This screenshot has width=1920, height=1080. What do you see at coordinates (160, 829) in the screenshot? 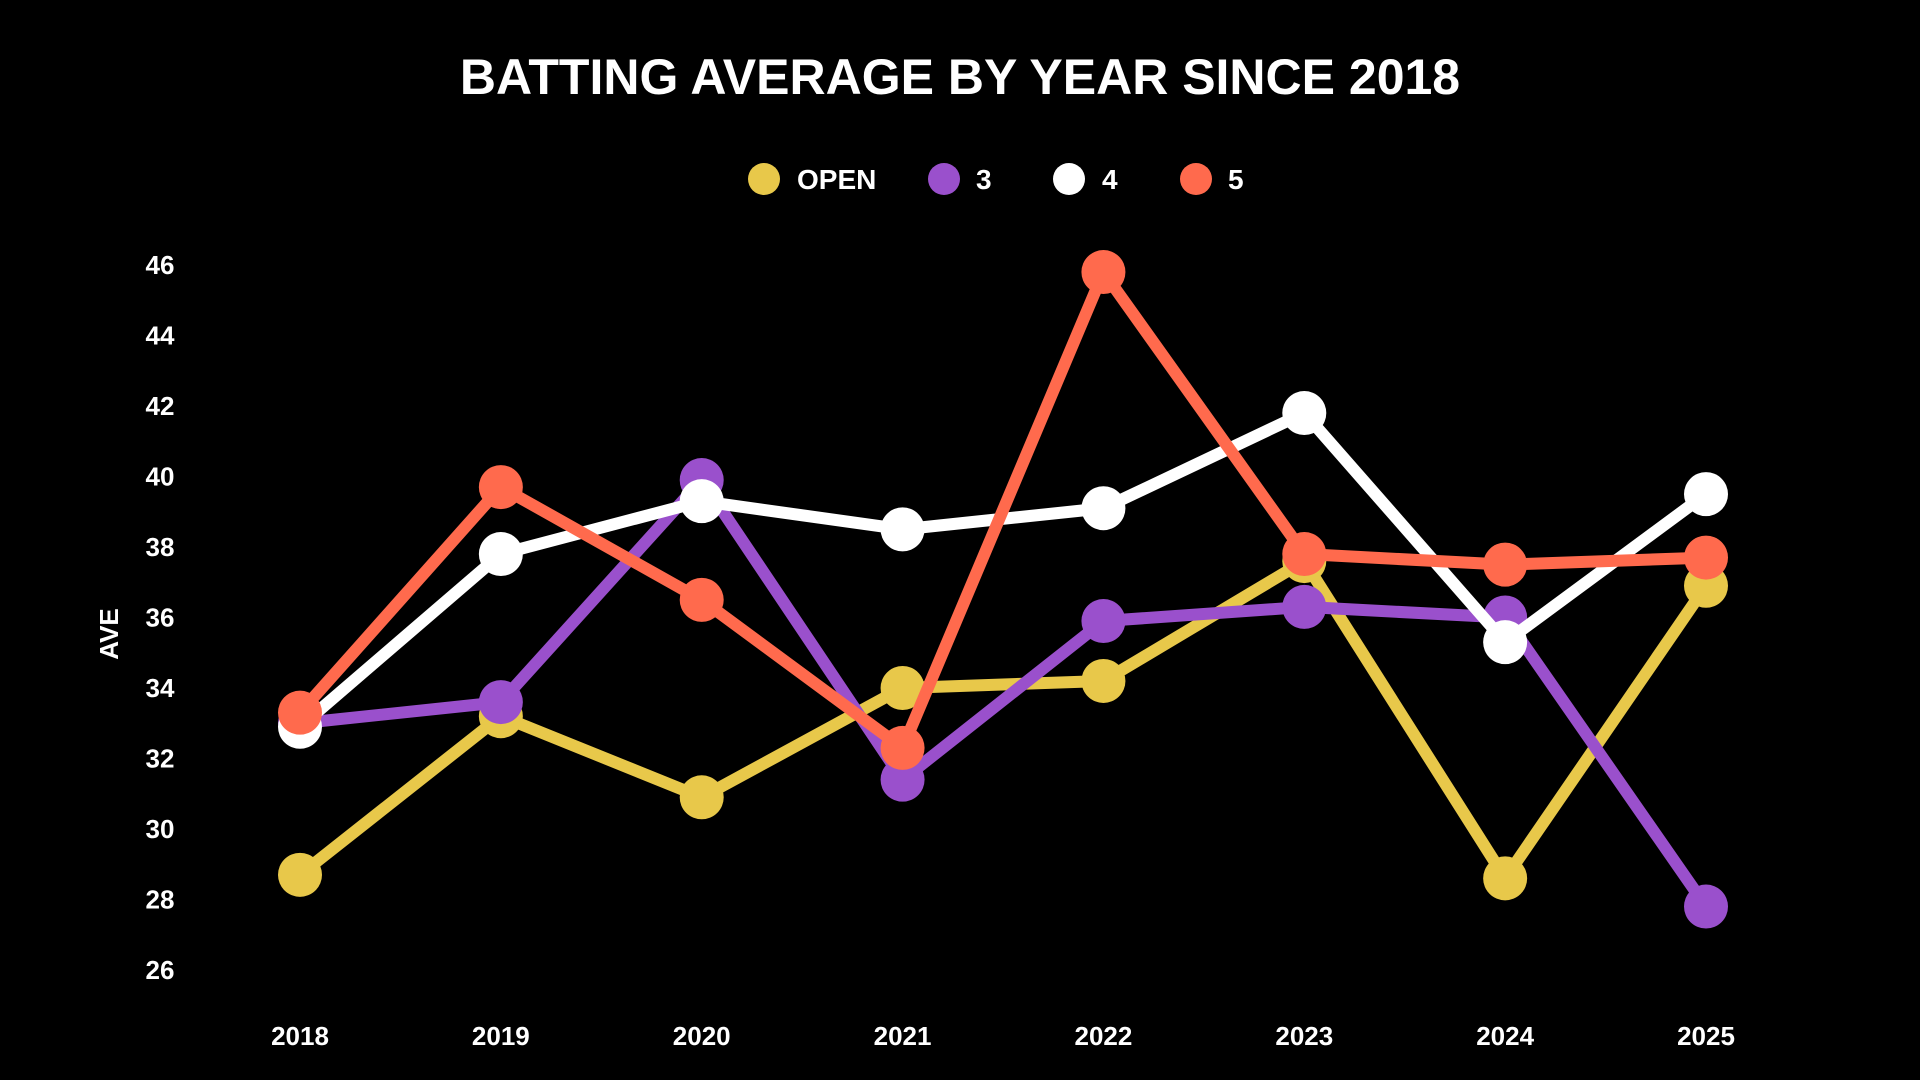
I see `y-tick-label: 30` at bounding box center [160, 829].